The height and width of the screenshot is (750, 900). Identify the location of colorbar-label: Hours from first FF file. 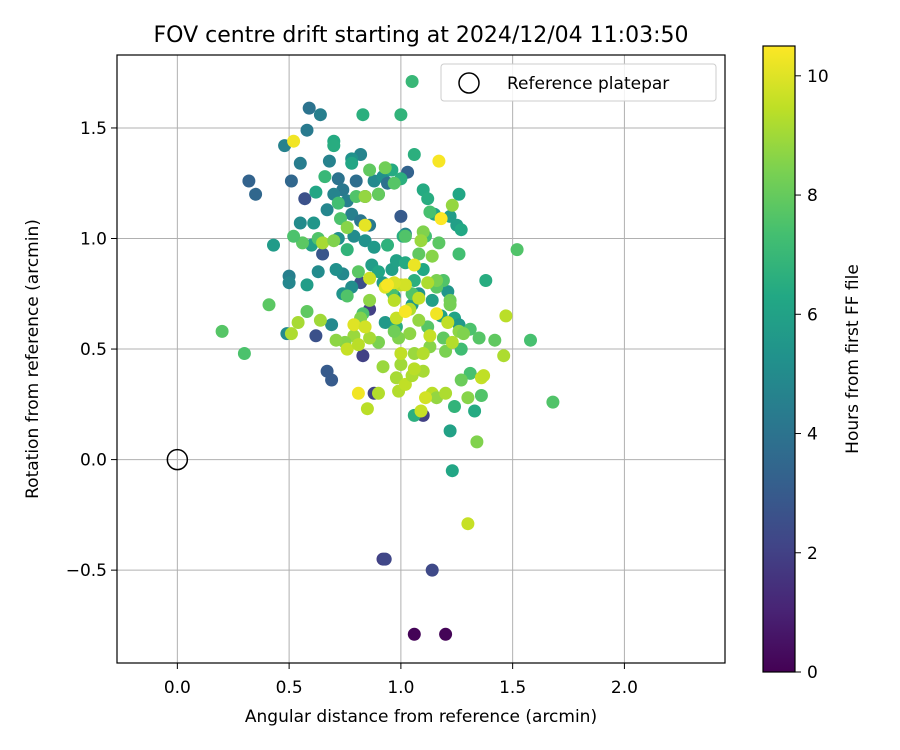
(853, 359).